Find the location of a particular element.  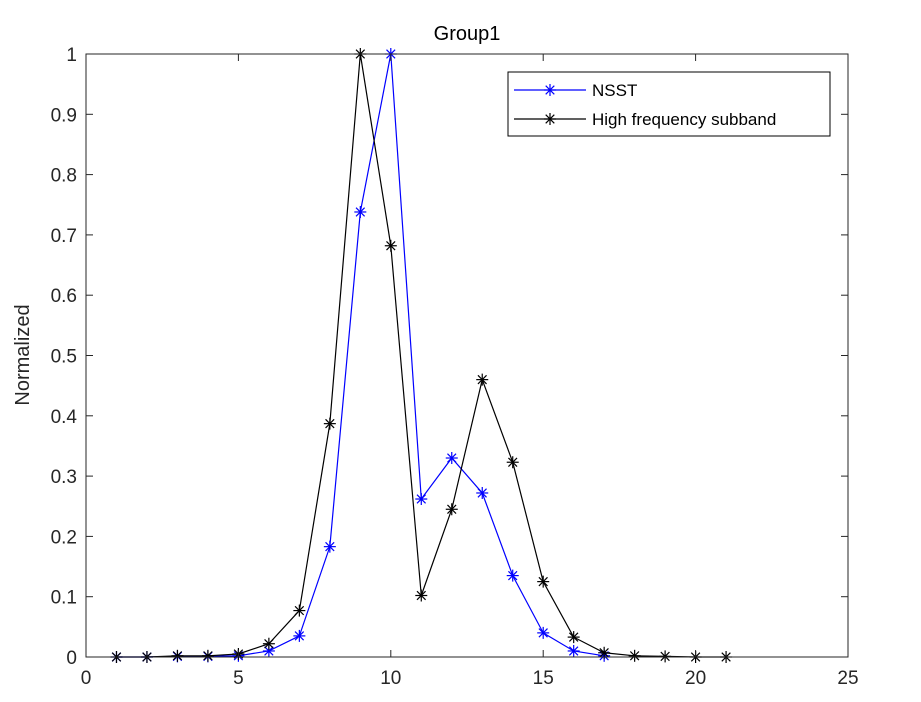

legend-item-nsst-swatch-marker is located at coordinates (550, 90).